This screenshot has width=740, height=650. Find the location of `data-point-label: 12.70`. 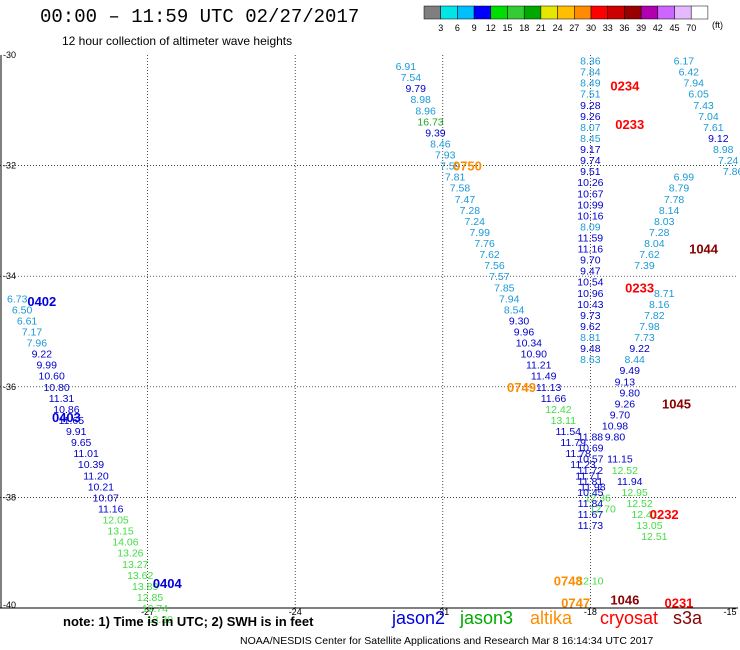

data-point-label: 12.70 is located at coordinates (603, 509).